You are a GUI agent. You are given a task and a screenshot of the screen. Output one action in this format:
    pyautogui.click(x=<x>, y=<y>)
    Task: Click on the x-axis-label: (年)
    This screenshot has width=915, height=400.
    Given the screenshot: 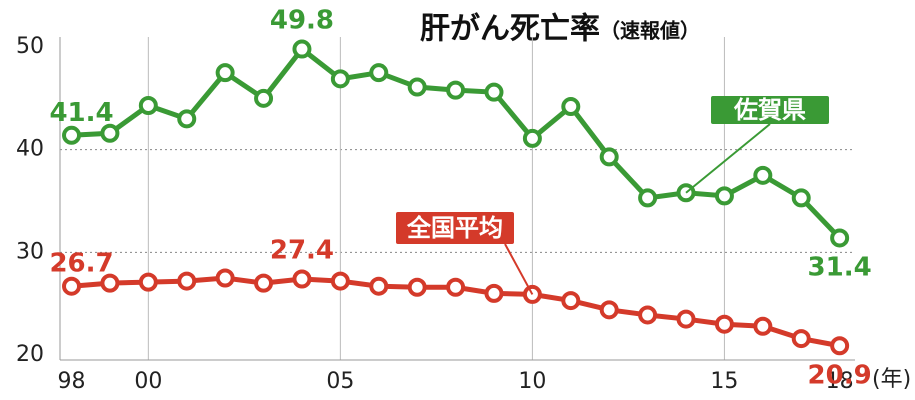 What is the action you would take?
    pyautogui.click(x=891, y=379)
    